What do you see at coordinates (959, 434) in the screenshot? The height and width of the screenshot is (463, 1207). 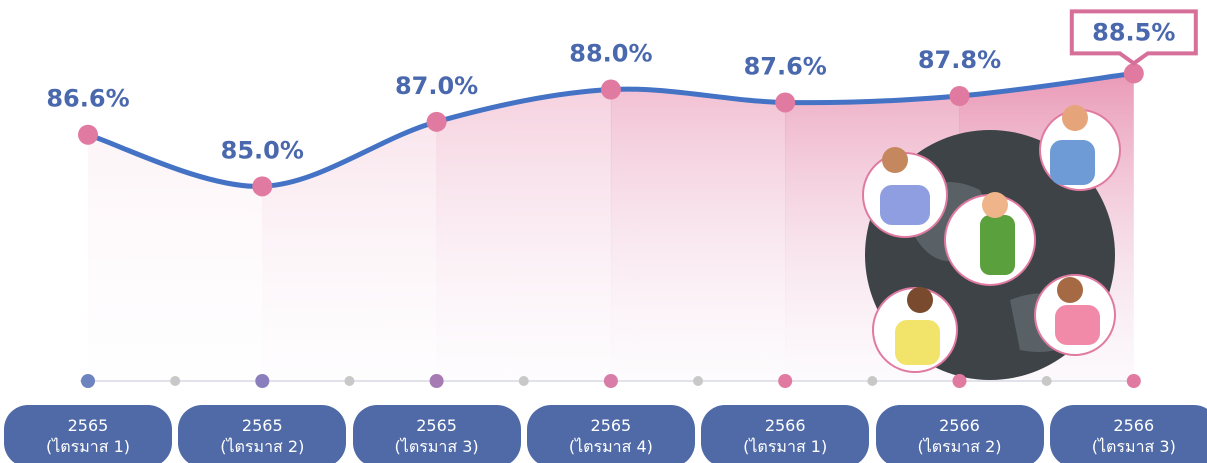 I see `category-pill: 2566 (ไตรมาส 2)` at bounding box center [959, 434].